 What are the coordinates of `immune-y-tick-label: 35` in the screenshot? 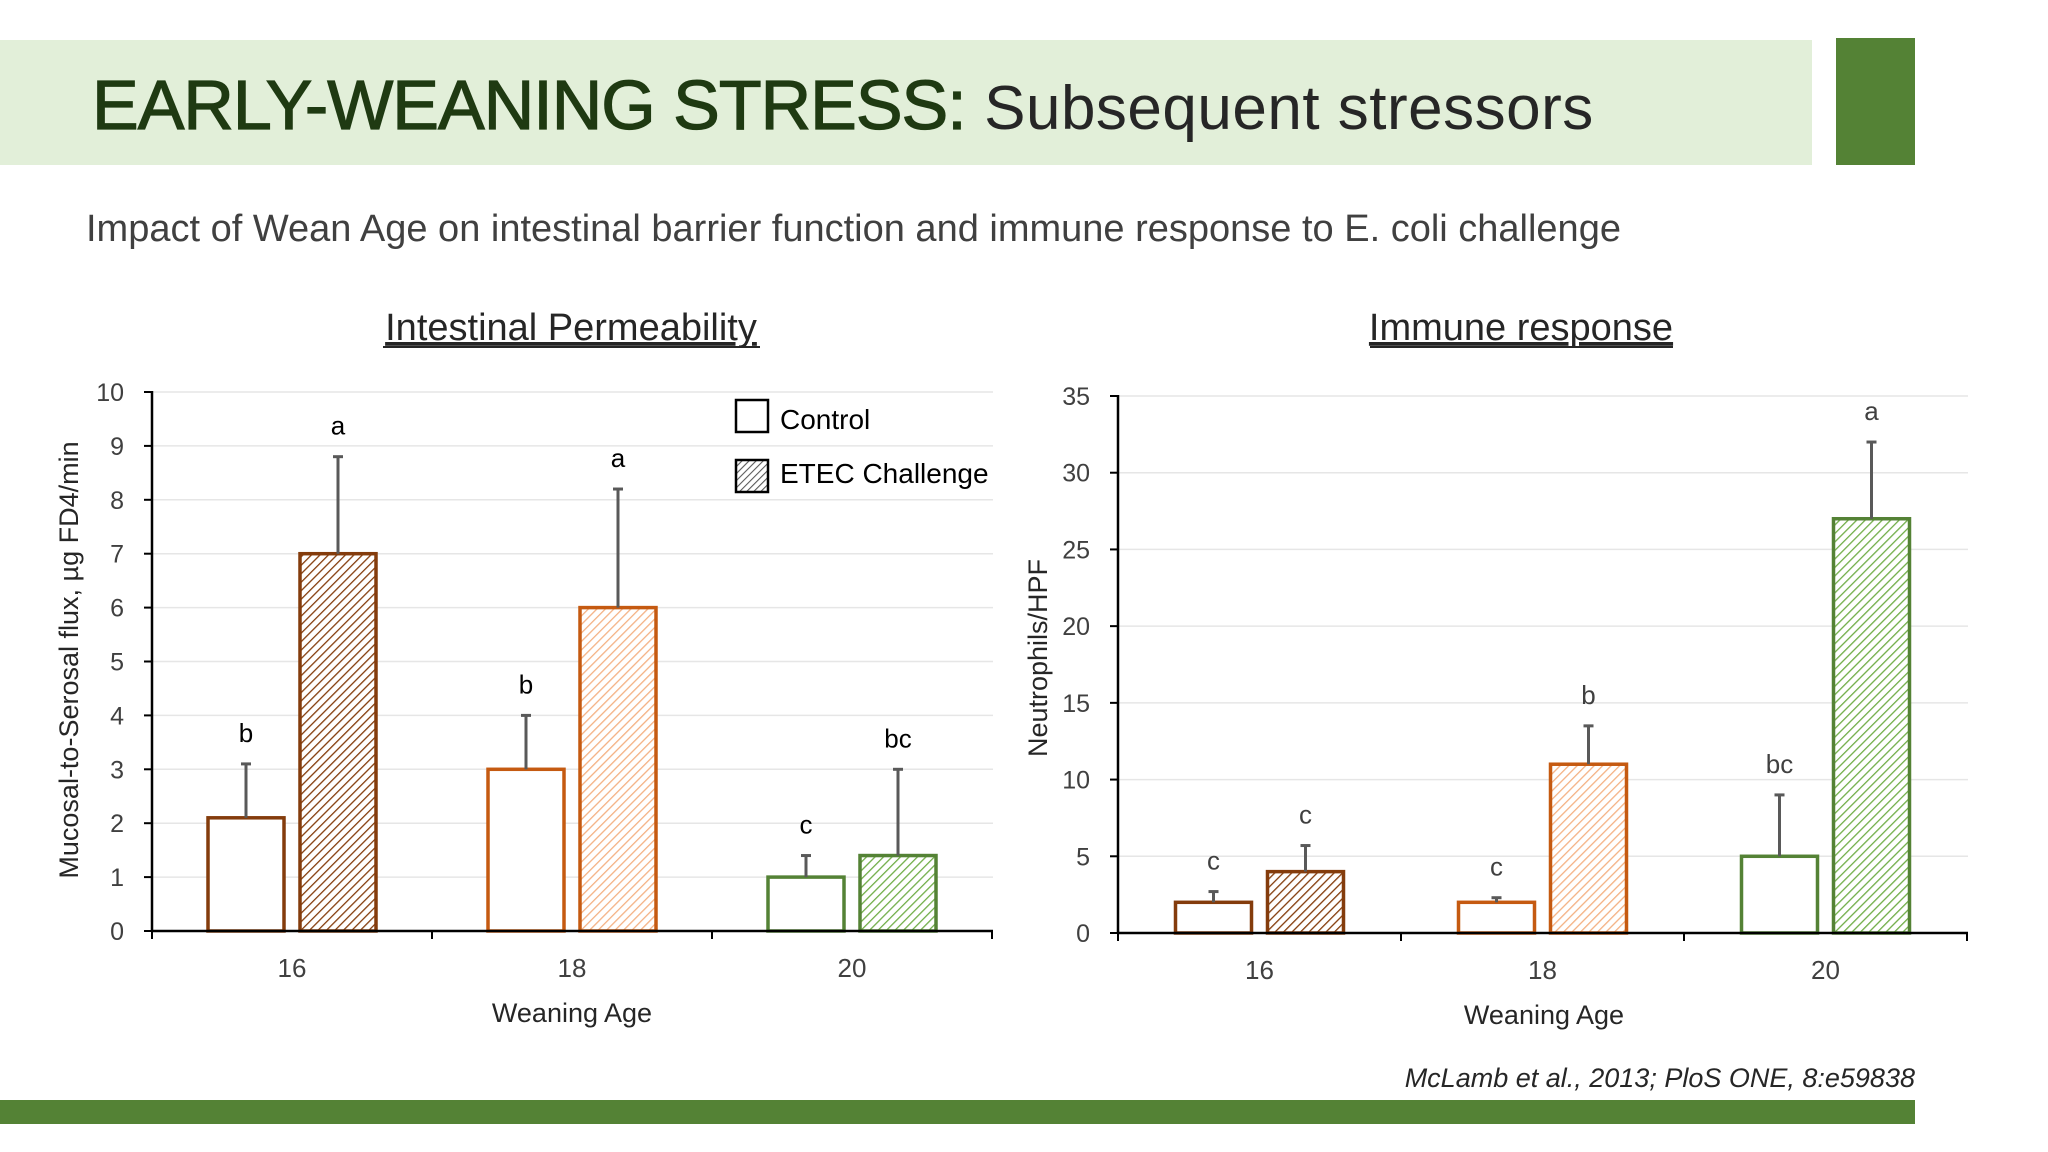 It's located at (1076, 397).